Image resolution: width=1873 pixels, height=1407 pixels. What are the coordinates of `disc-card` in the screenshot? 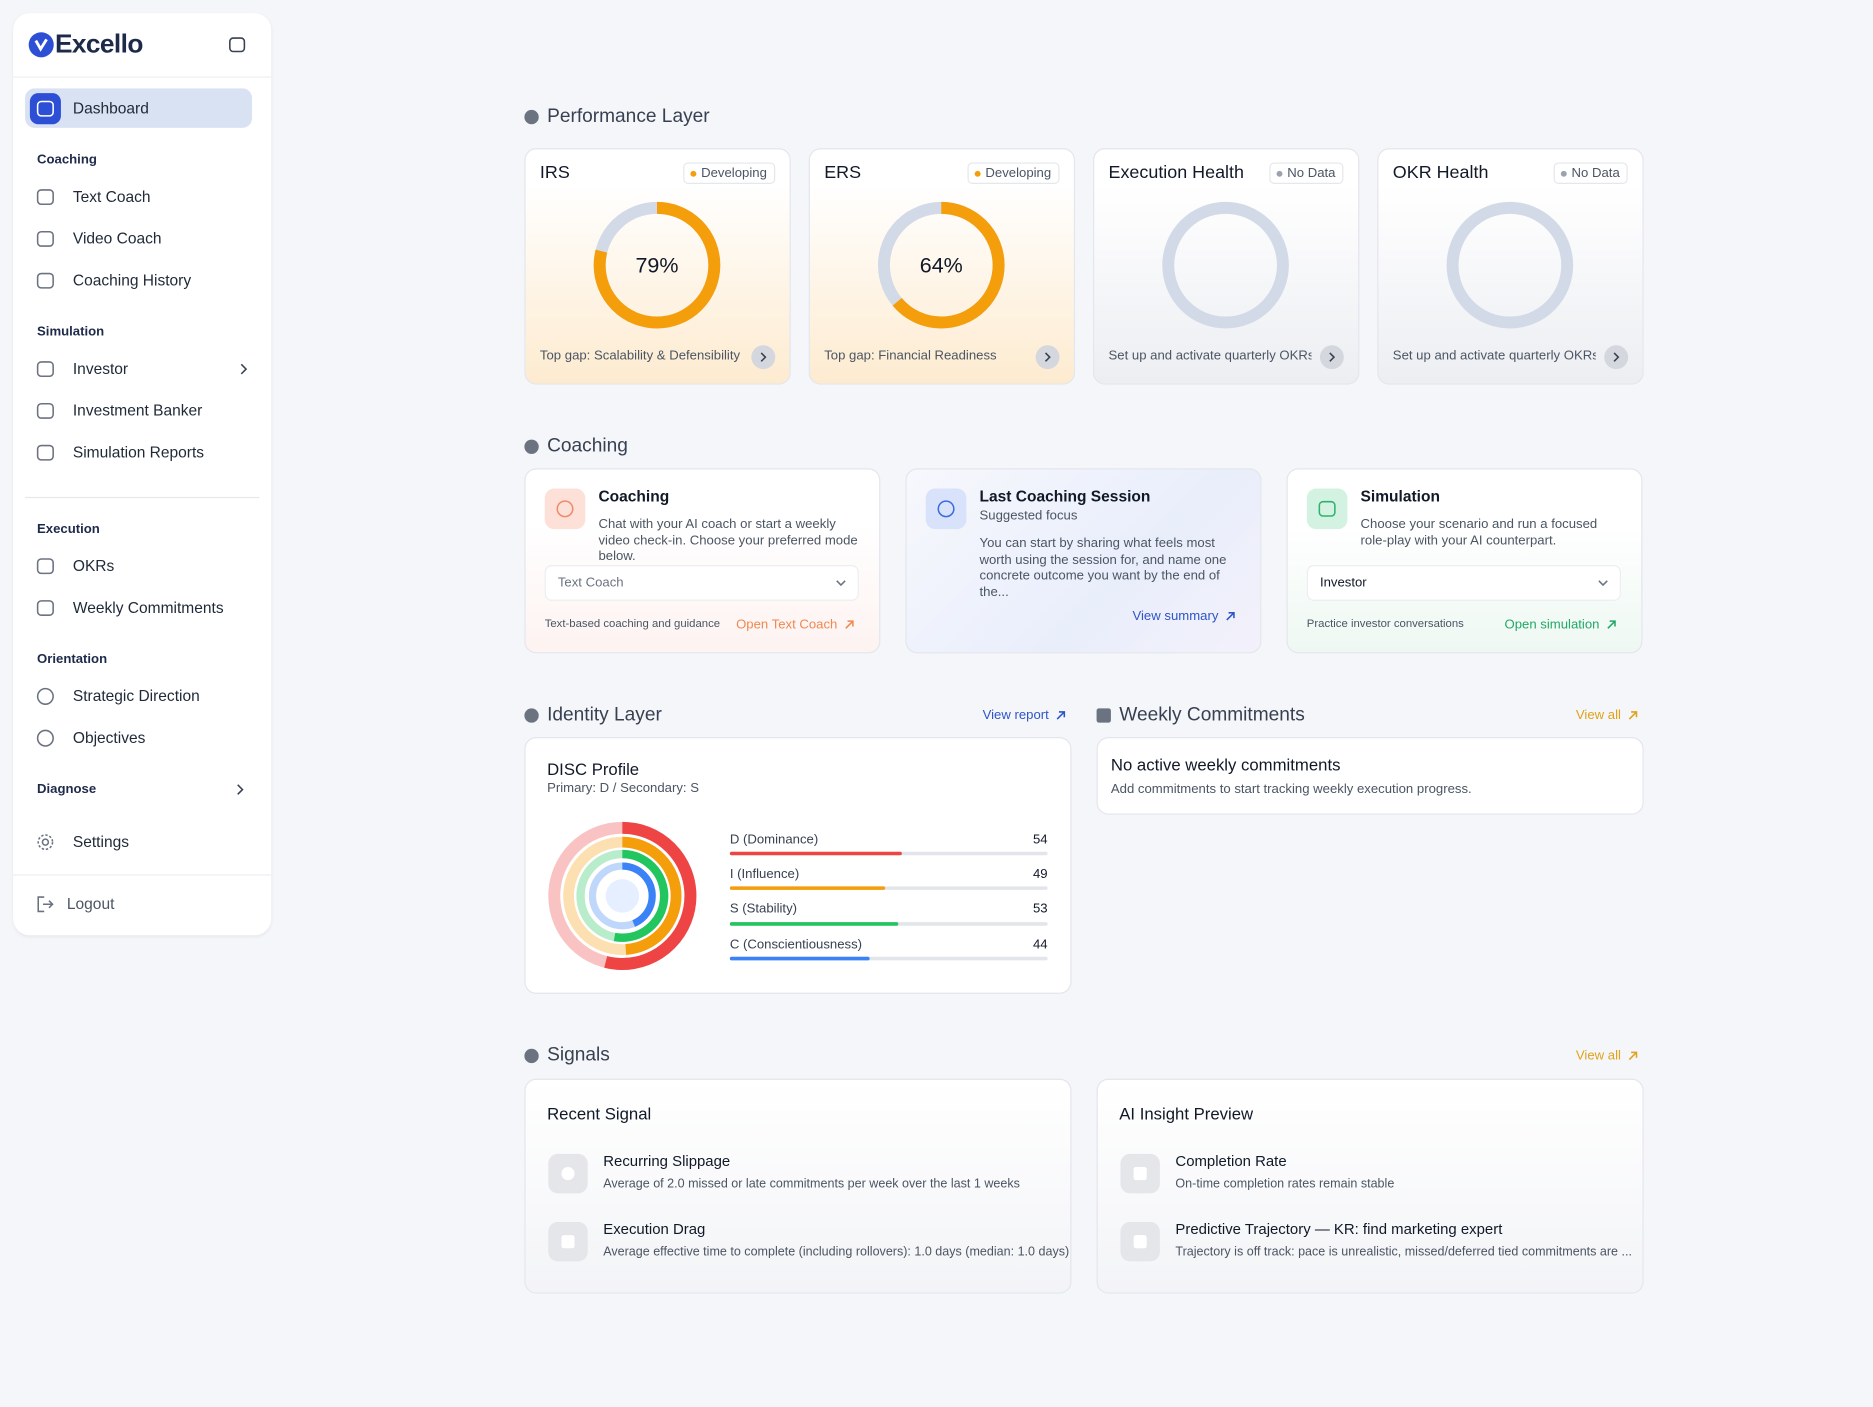 It's located at (798, 865).